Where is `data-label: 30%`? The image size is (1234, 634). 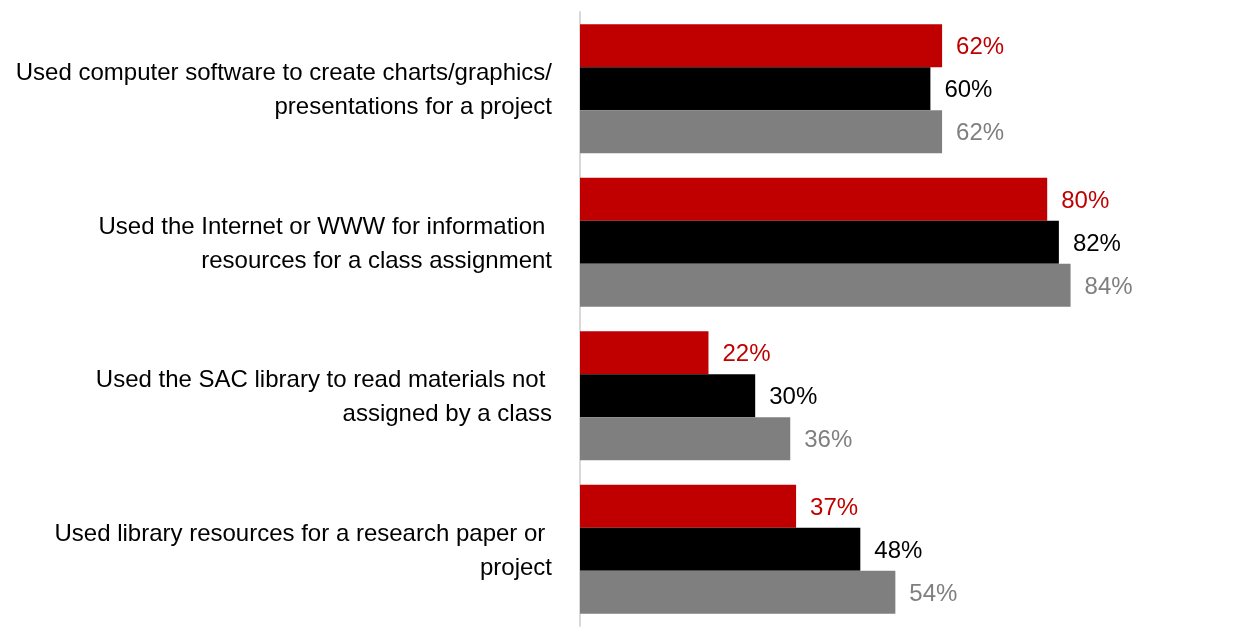
data-label: 30% is located at coordinates (793, 396).